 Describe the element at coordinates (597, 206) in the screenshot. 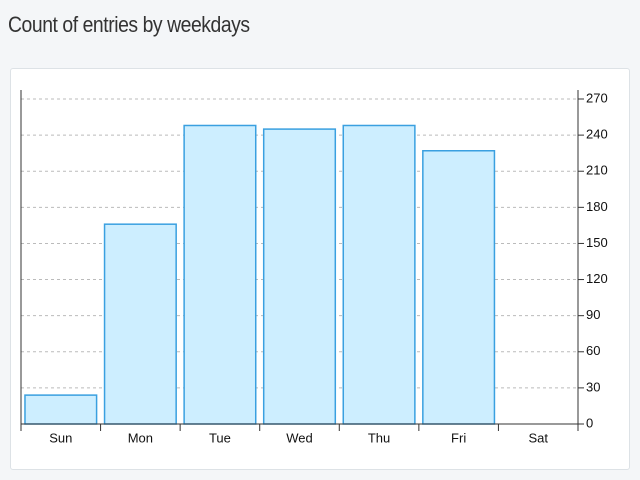

I see `y-tick-label: 180` at that location.